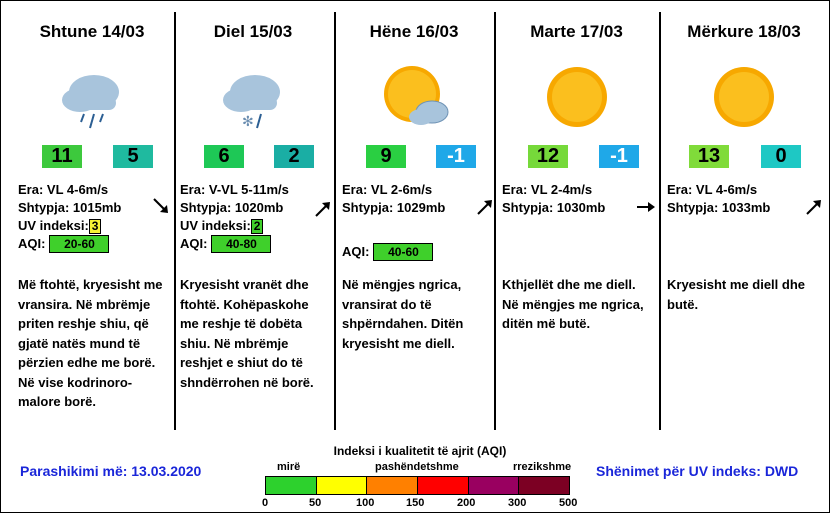 Image resolution: width=830 pixels, height=513 pixels. What do you see at coordinates (542, 467) in the screenshot?
I see `aqi-scale-label: rrezikshme` at bounding box center [542, 467].